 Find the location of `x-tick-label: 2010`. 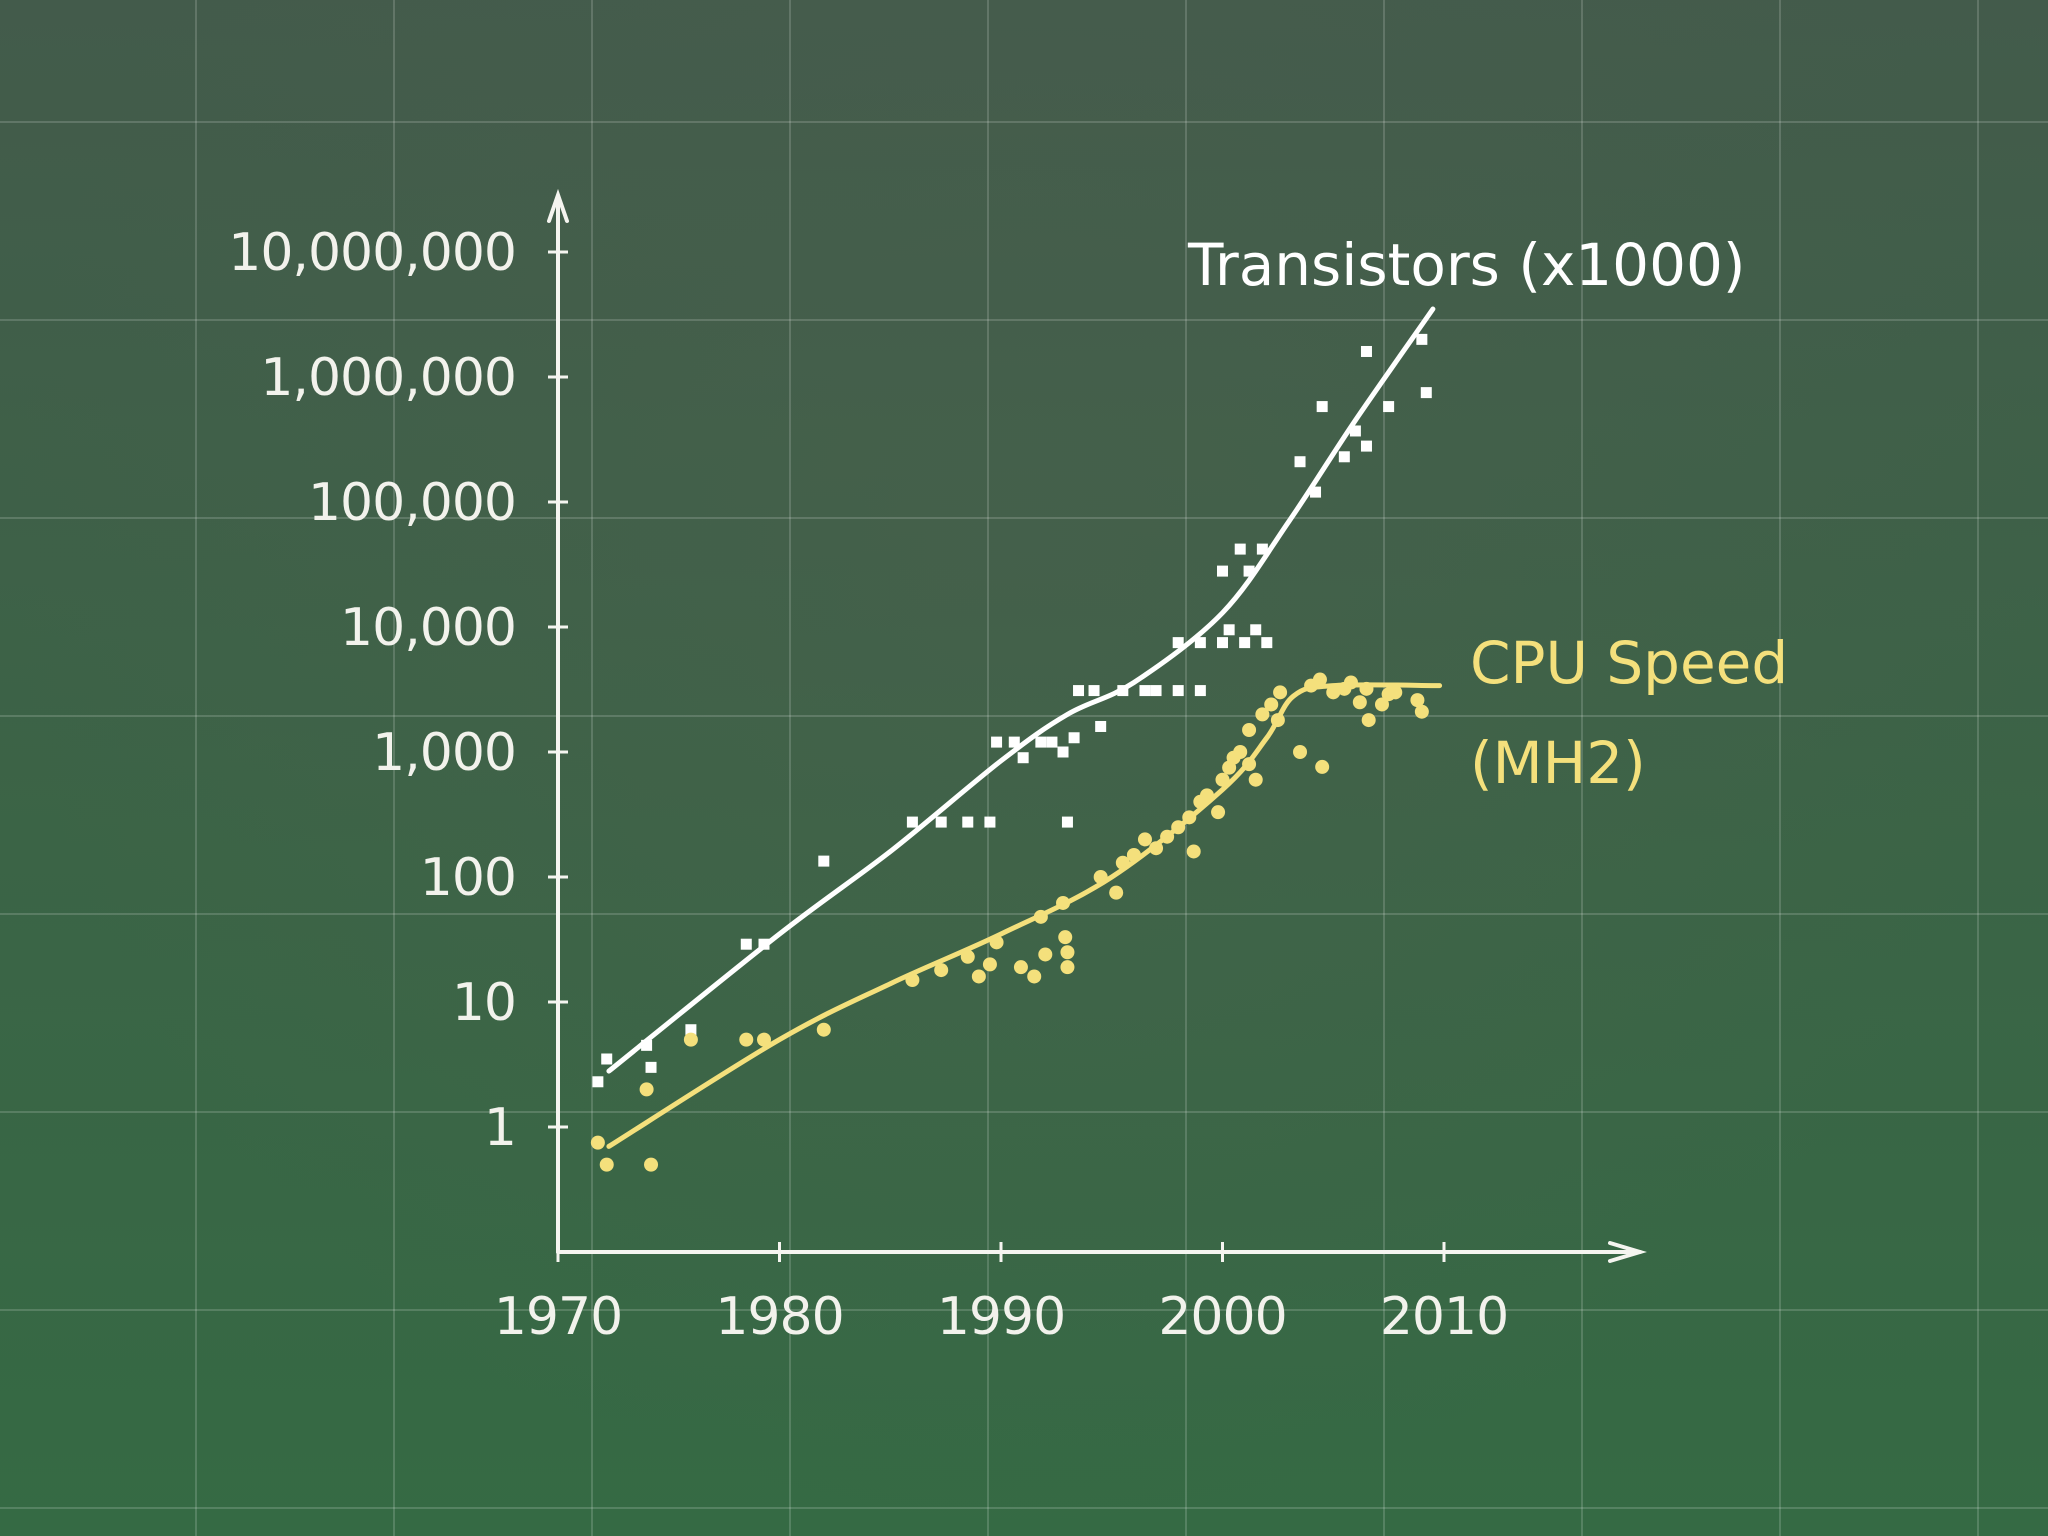

x-tick-label: 2010 is located at coordinates (1444, 1317).